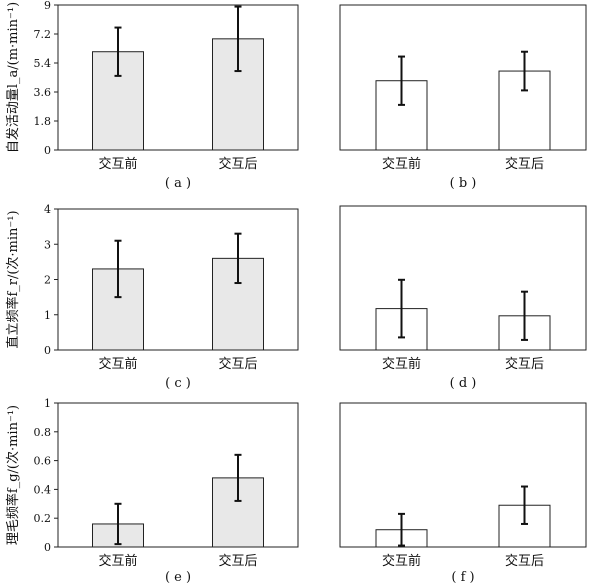 The height and width of the screenshot is (587, 602). Describe the element at coordinates (178, 577) in the screenshot. I see `panel-label: ( e )` at that location.